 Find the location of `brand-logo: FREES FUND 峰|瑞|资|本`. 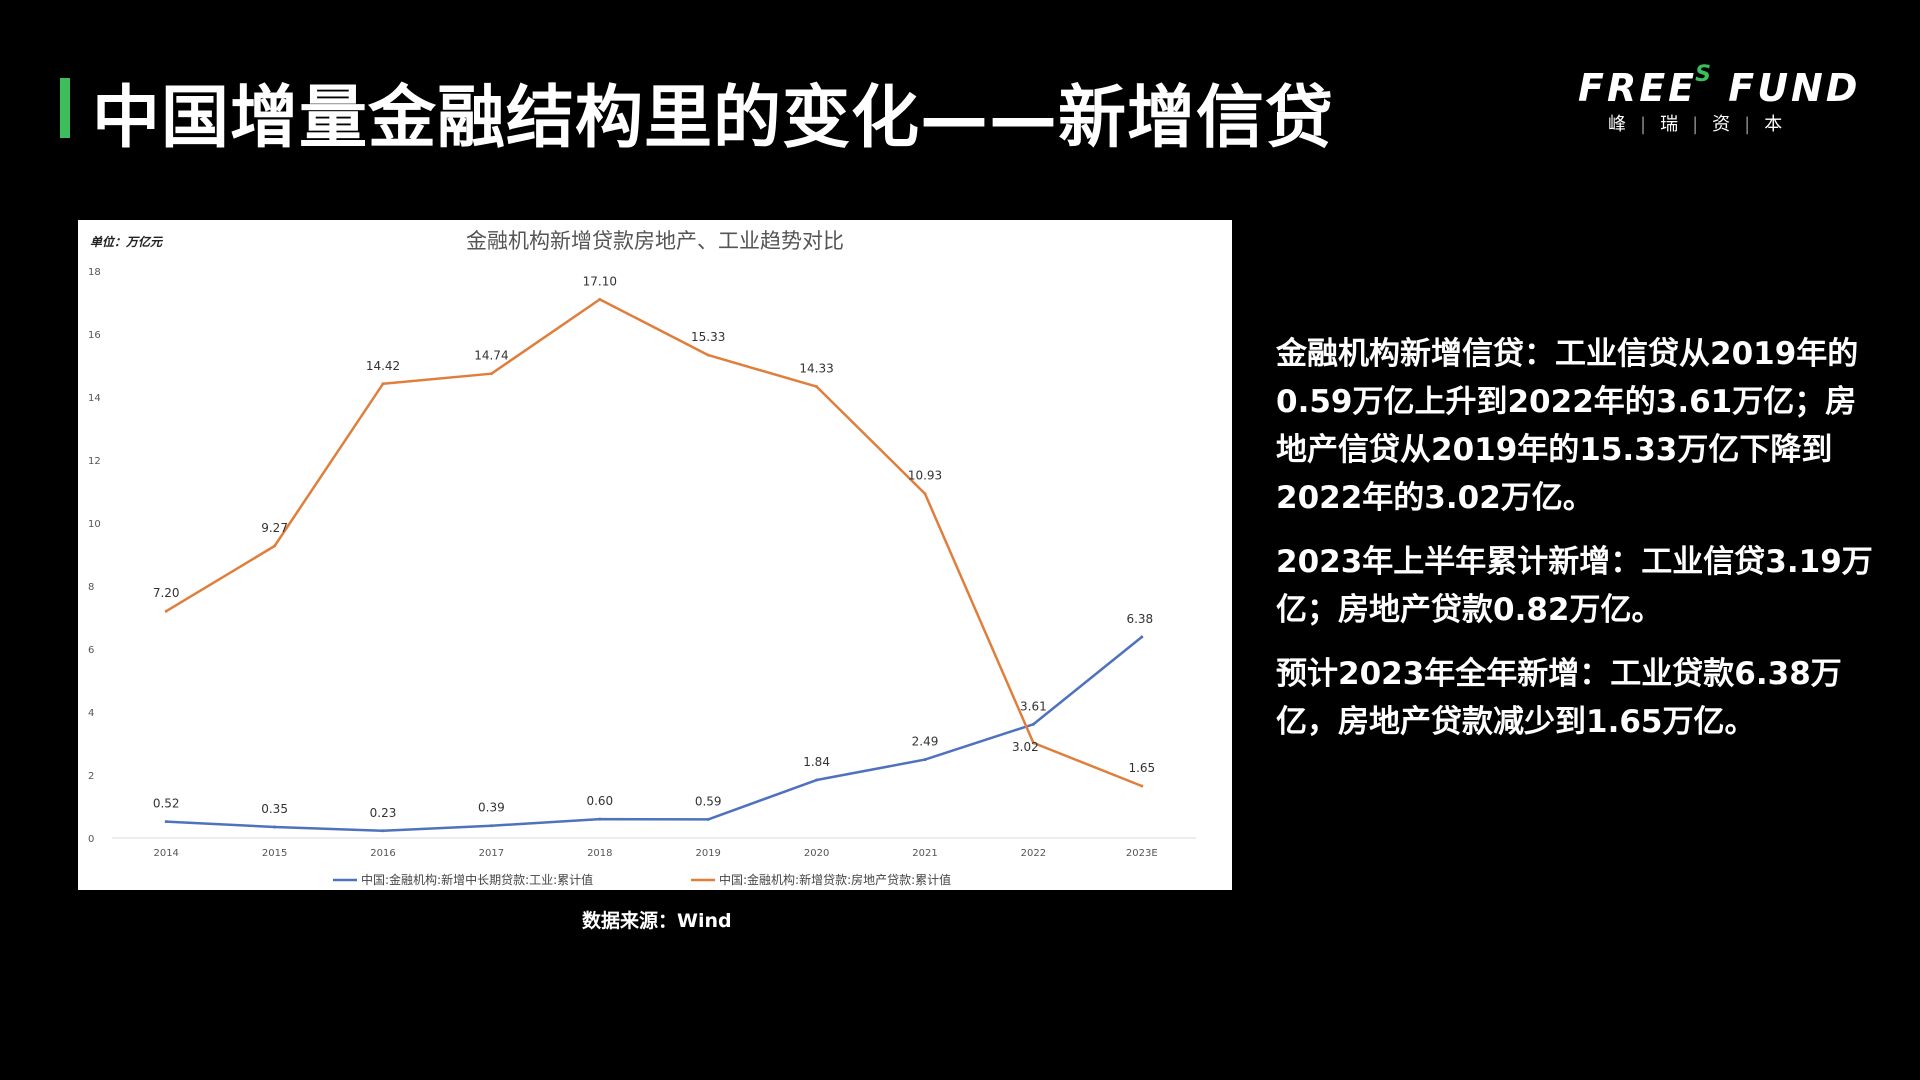

brand-logo: FREES FUND 峰|瑞|资|本 is located at coordinates (1717, 99).